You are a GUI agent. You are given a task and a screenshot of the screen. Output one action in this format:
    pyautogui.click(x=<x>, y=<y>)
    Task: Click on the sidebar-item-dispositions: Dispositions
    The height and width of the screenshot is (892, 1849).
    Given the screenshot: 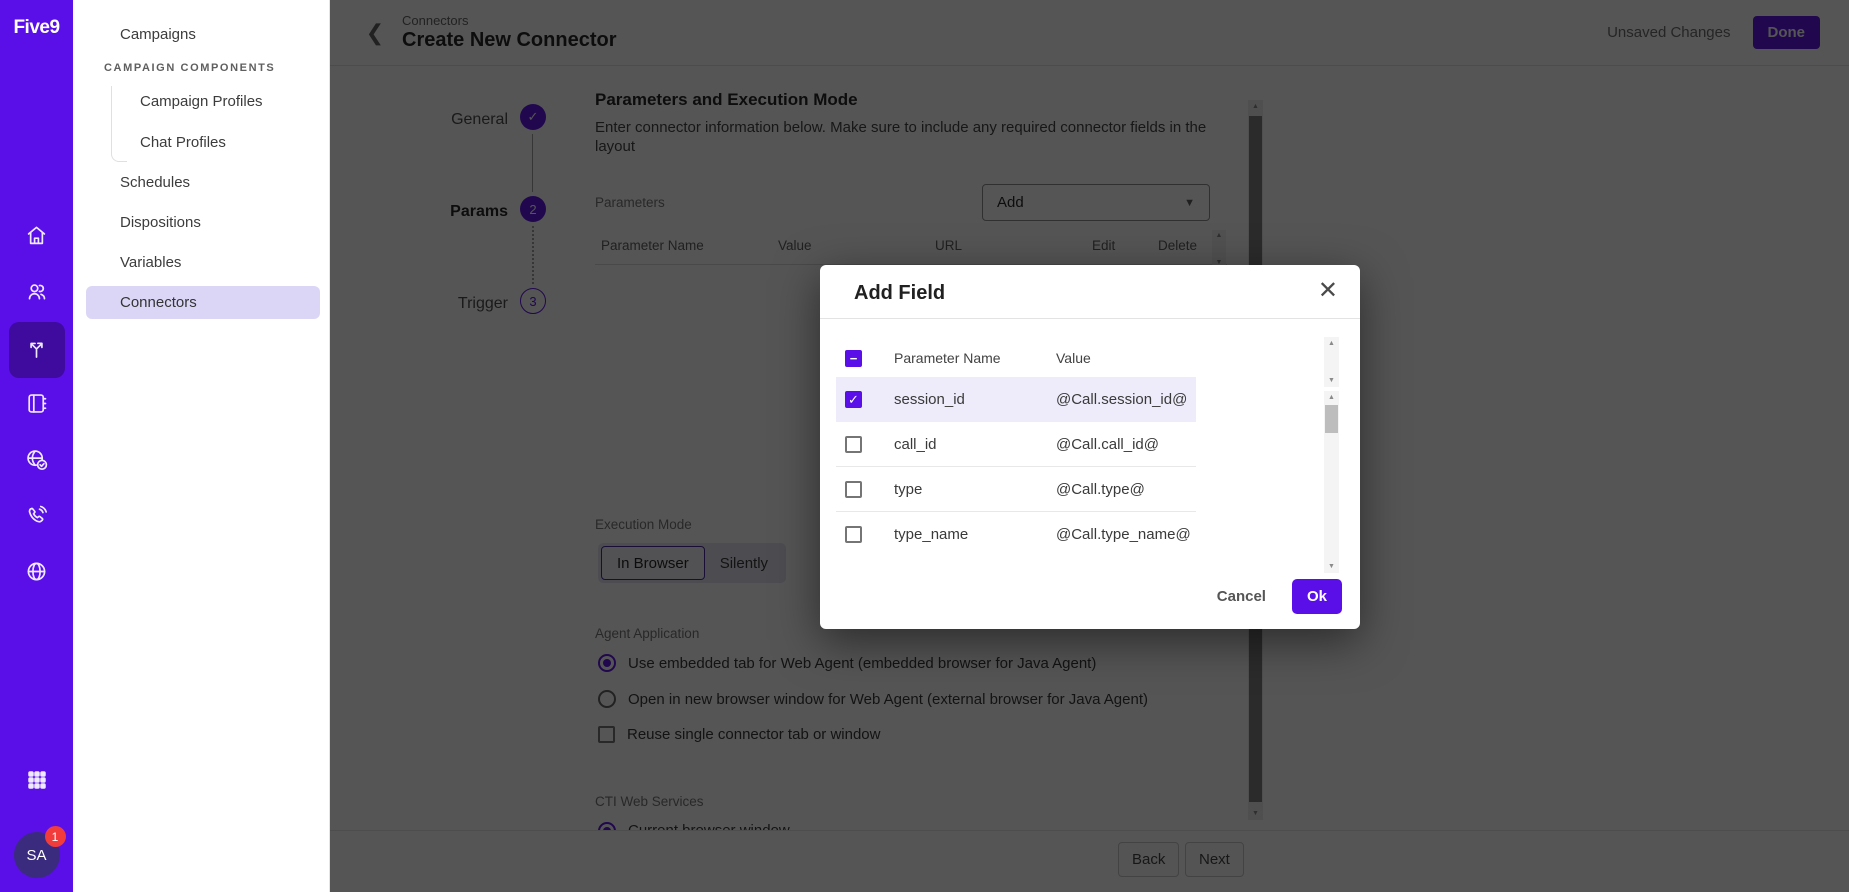 What is the action you would take?
    pyautogui.click(x=160, y=222)
    